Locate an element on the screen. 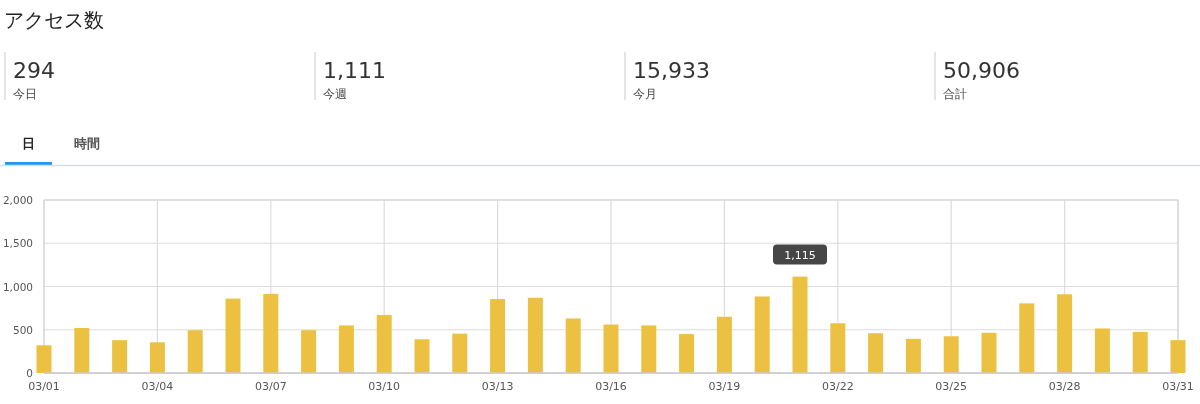  text: 50,906 is located at coordinates (981, 70).